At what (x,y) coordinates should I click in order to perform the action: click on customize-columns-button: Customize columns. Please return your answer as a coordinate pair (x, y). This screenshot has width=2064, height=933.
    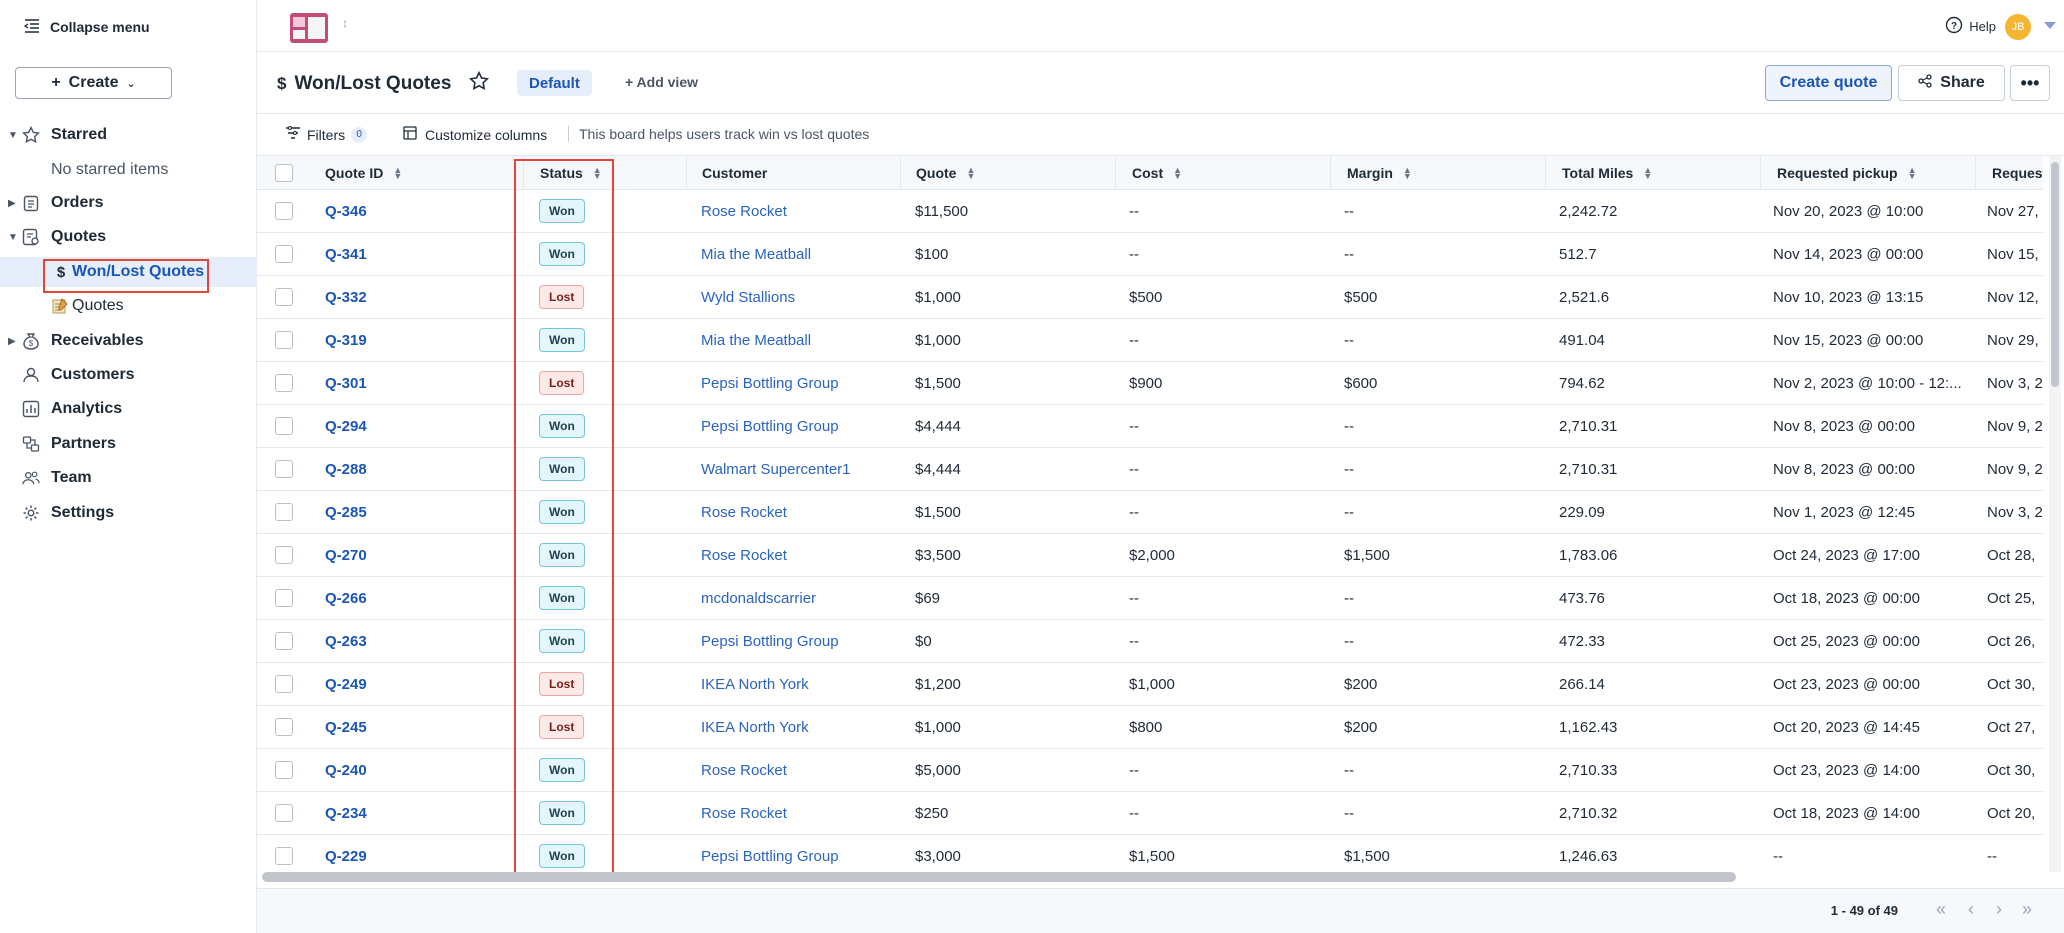
    Looking at the image, I should click on (475, 134).